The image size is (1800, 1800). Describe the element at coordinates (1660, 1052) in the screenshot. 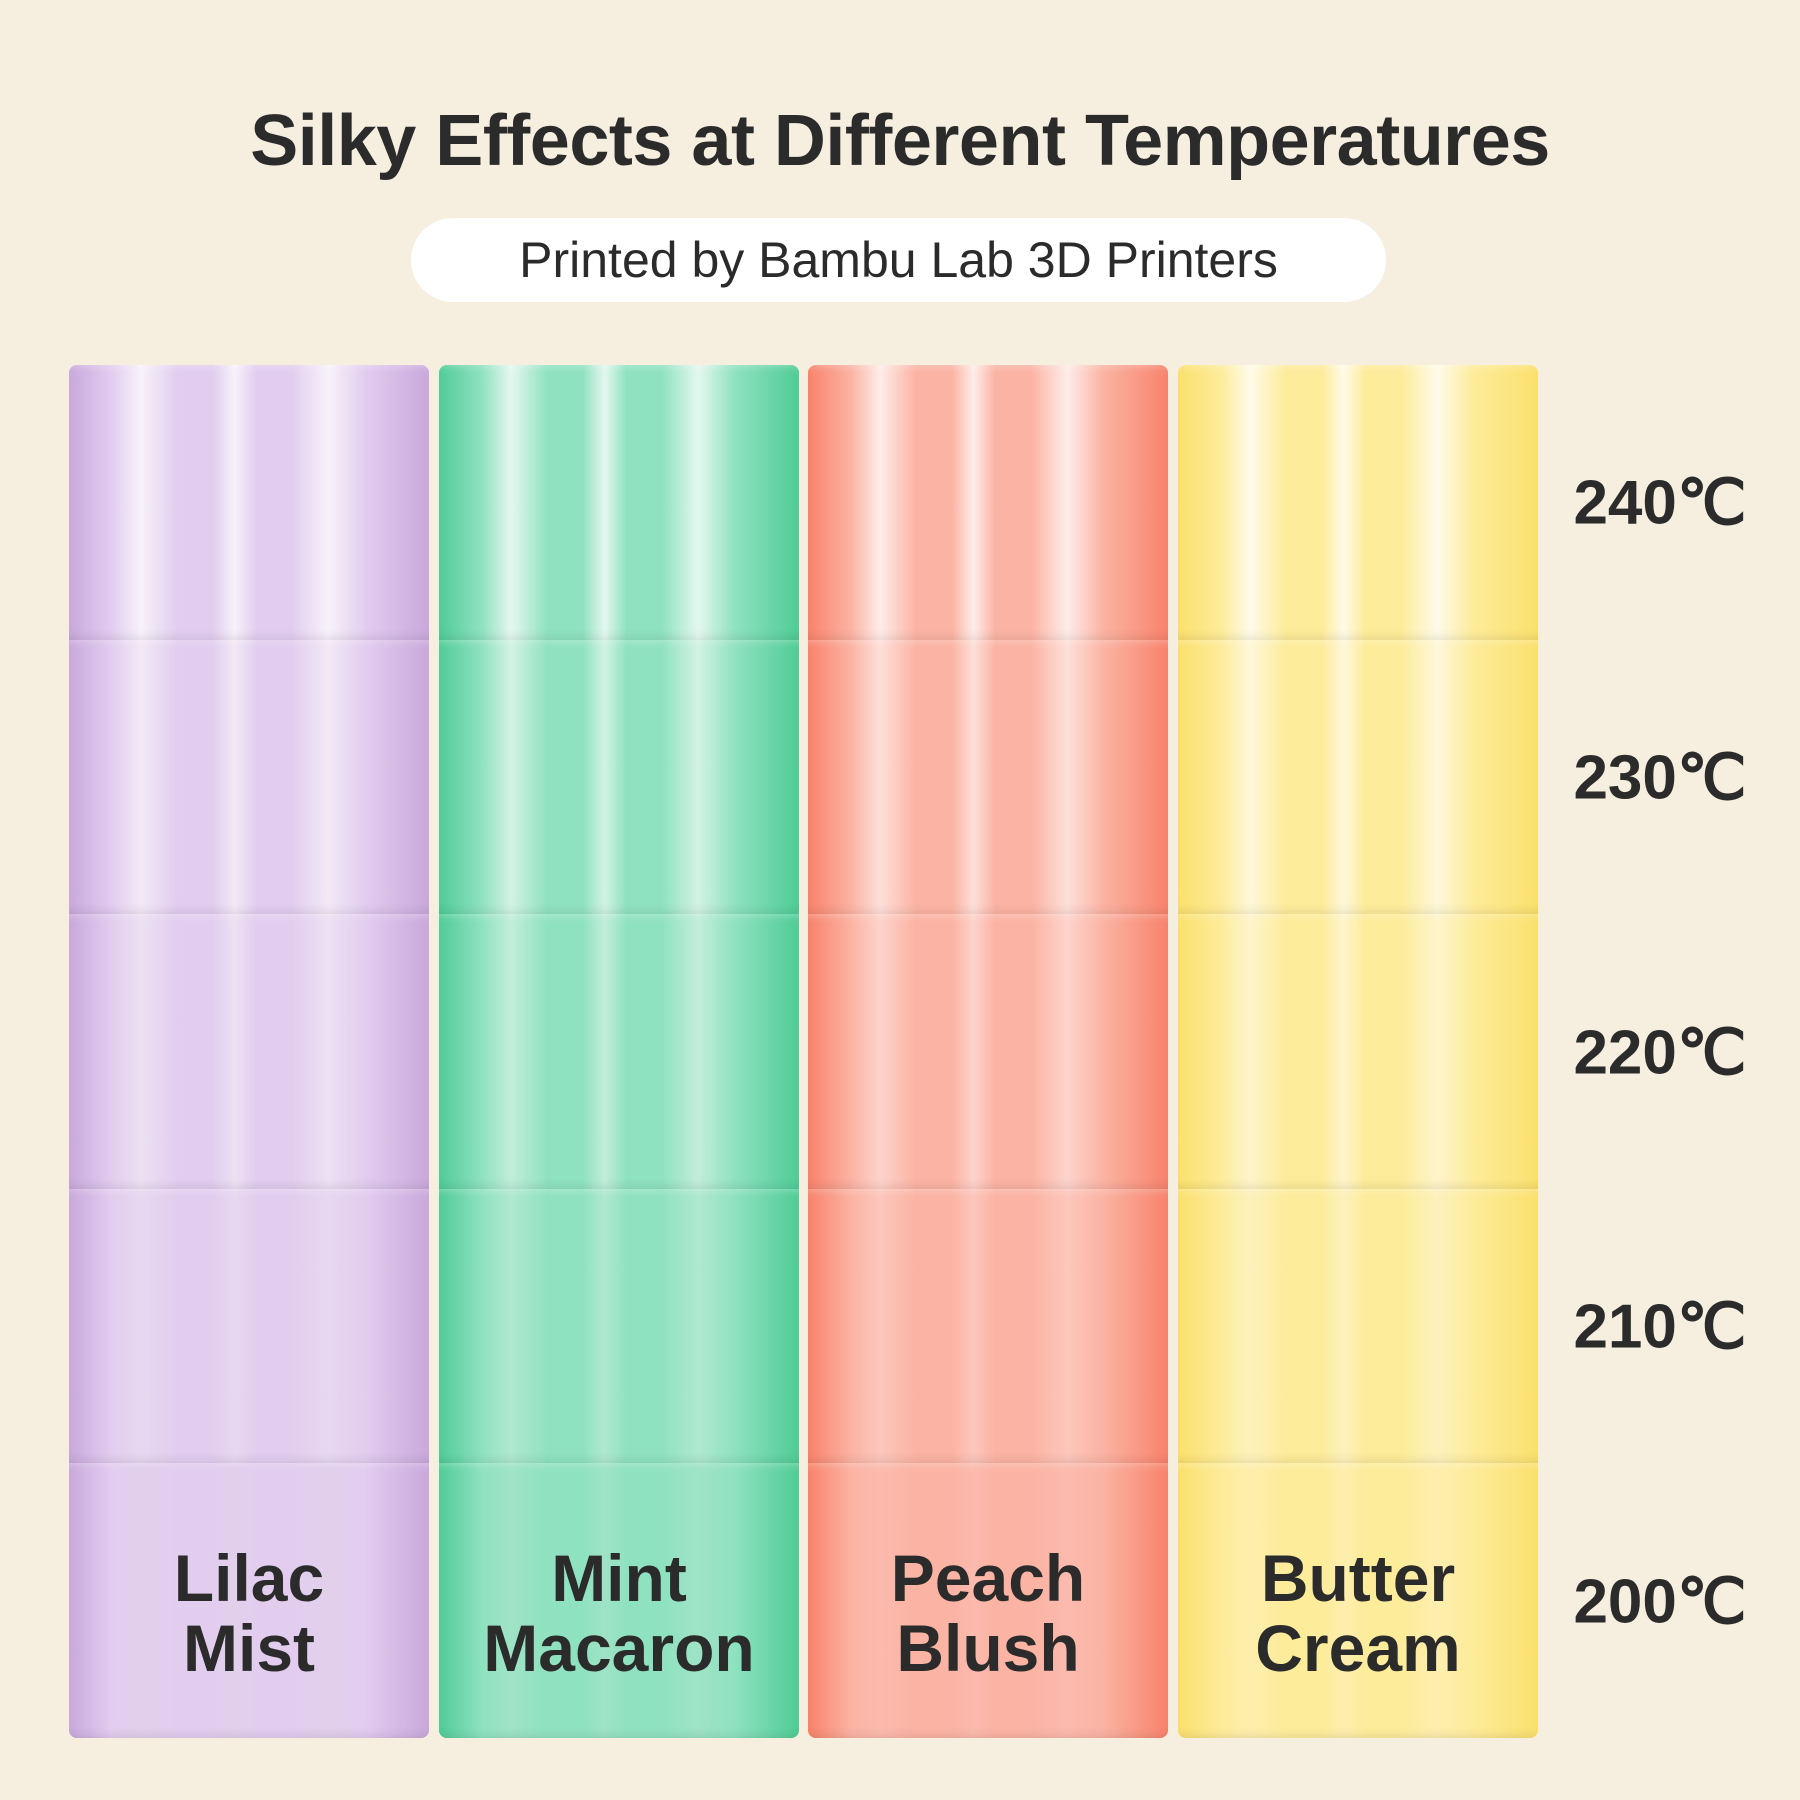

I see `temperature-label: 220℃` at that location.